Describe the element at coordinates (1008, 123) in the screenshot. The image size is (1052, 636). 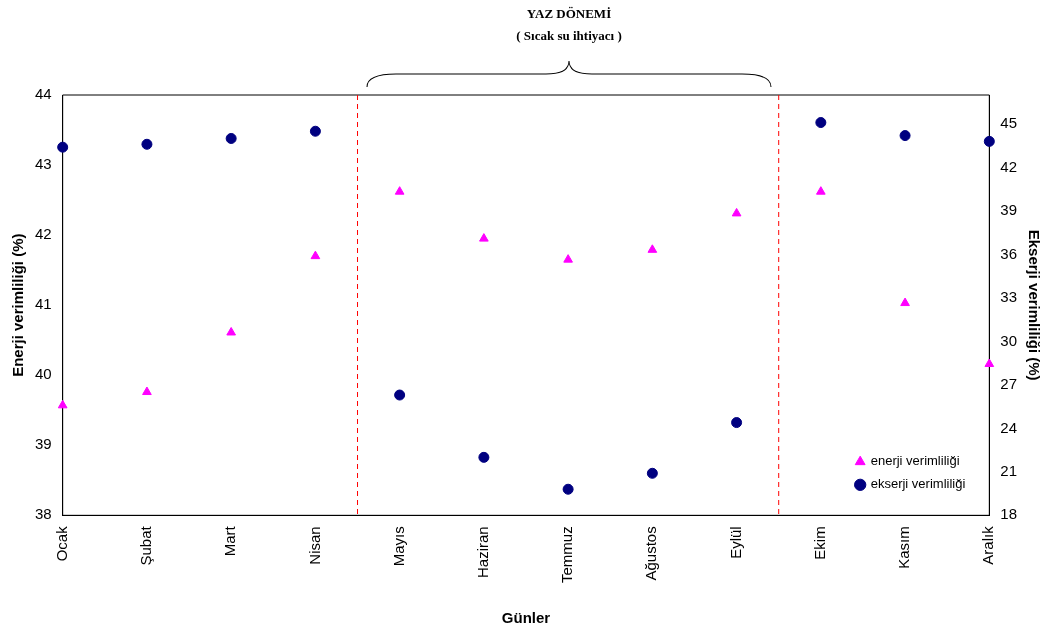
I see `y2-tick-label: 45` at that location.